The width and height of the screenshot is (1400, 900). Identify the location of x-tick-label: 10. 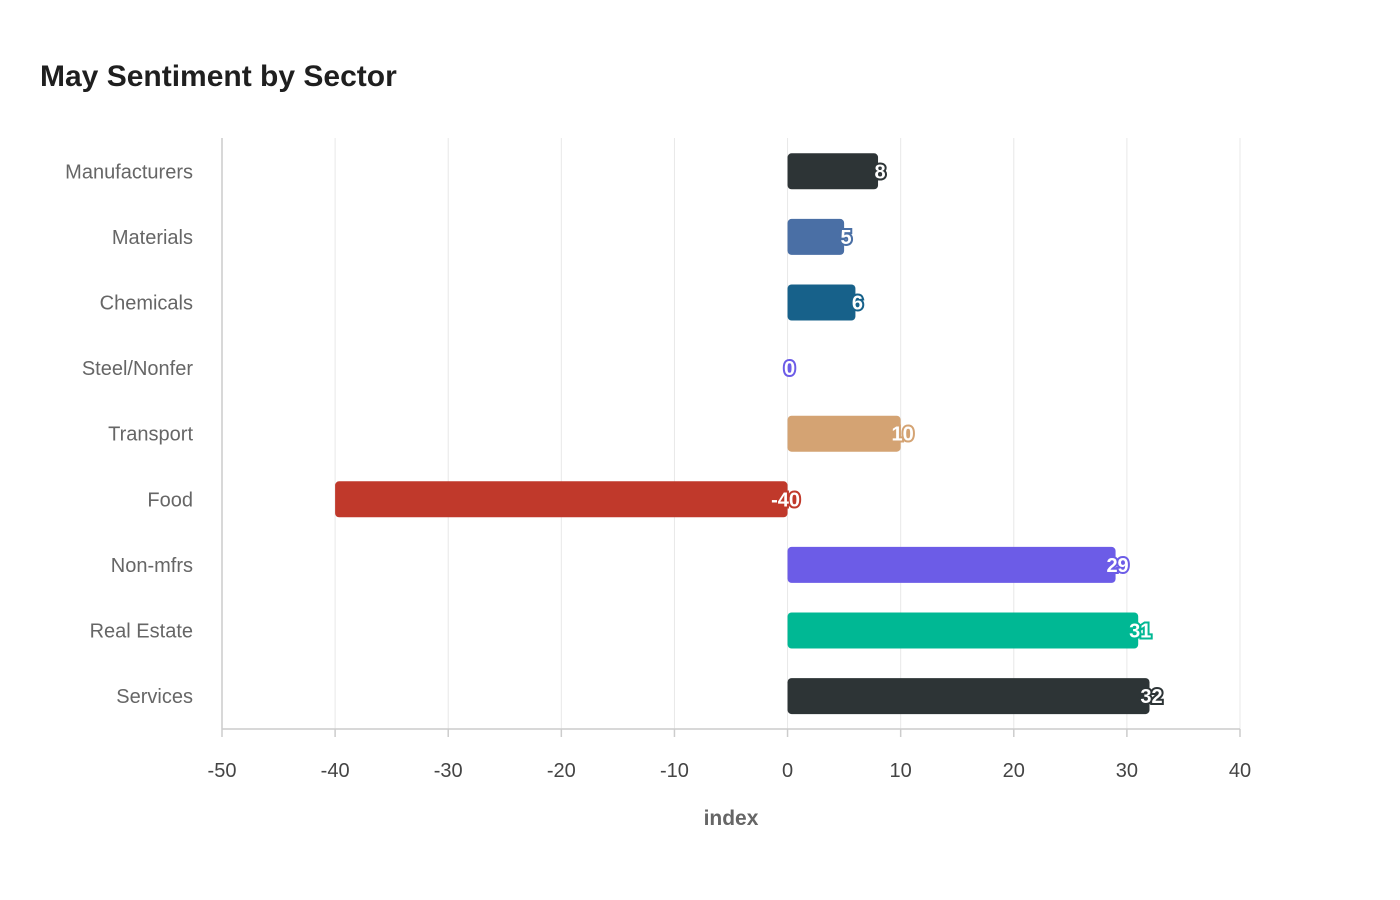
(901, 771).